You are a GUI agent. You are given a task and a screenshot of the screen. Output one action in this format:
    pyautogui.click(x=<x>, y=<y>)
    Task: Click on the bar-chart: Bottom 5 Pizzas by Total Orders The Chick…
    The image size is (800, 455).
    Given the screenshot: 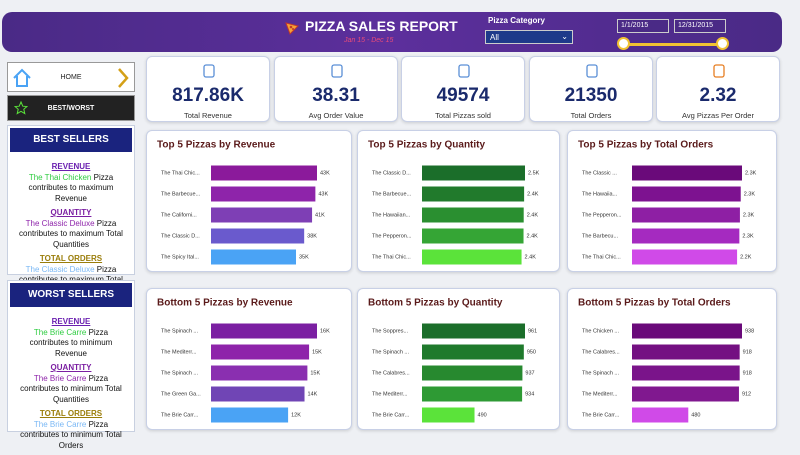 What is the action you would take?
    pyautogui.click(x=666, y=360)
    